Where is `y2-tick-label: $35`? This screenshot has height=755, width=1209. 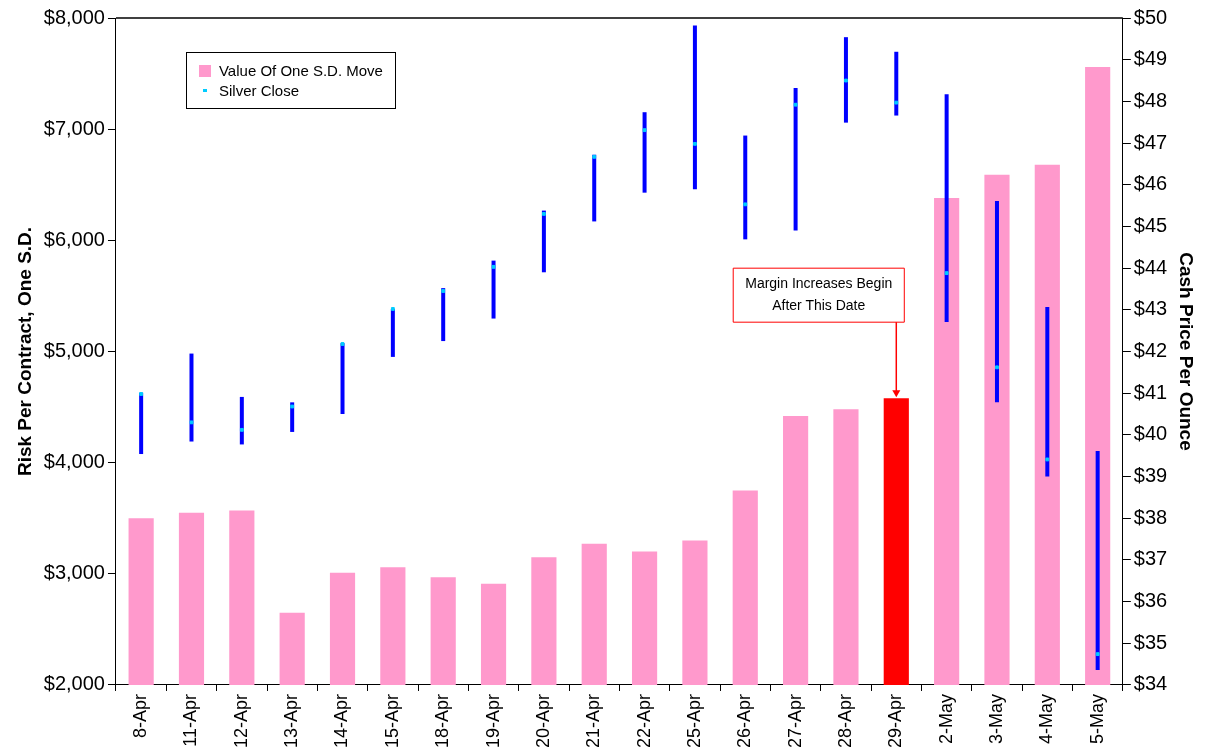
y2-tick-label: $35 is located at coordinates (1150, 641).